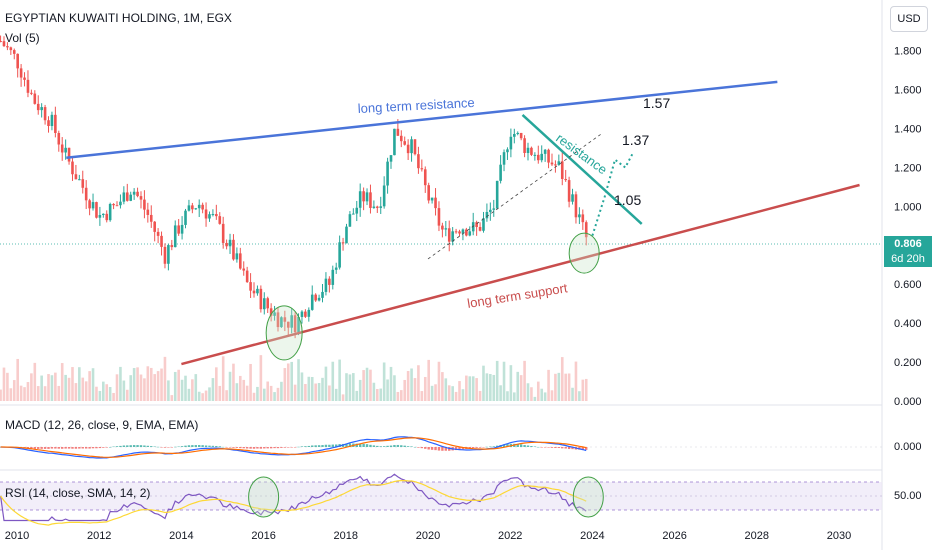  Describe the element at coordinates (908, 285) in the screenshot. I see `price-tick-label: 0.600` at that location.